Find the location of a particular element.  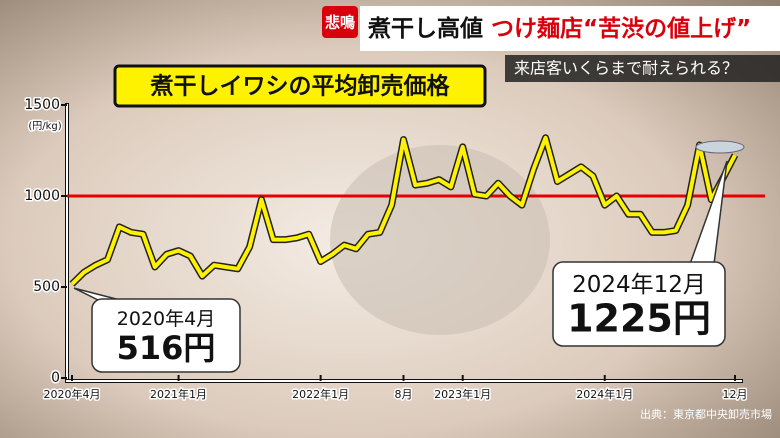

headline-box is located at coordinates (570, 28).